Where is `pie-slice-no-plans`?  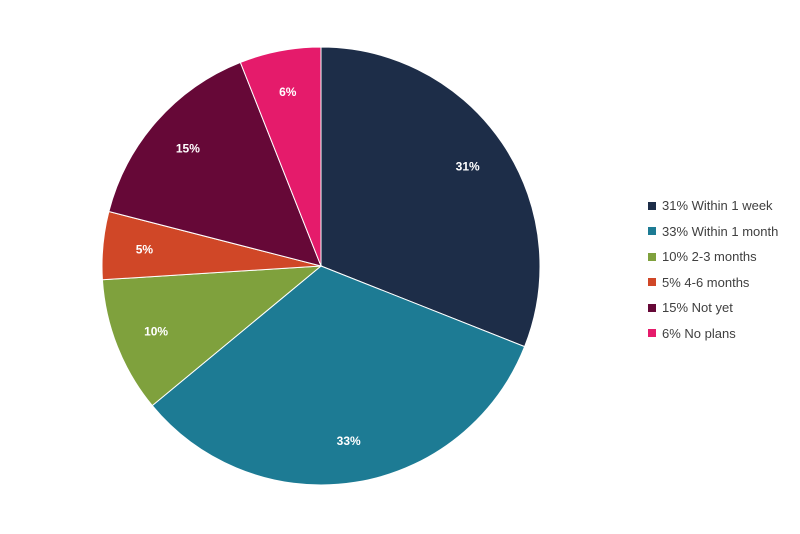
pie-slice-no-plans is located at coordinates (280, 156).